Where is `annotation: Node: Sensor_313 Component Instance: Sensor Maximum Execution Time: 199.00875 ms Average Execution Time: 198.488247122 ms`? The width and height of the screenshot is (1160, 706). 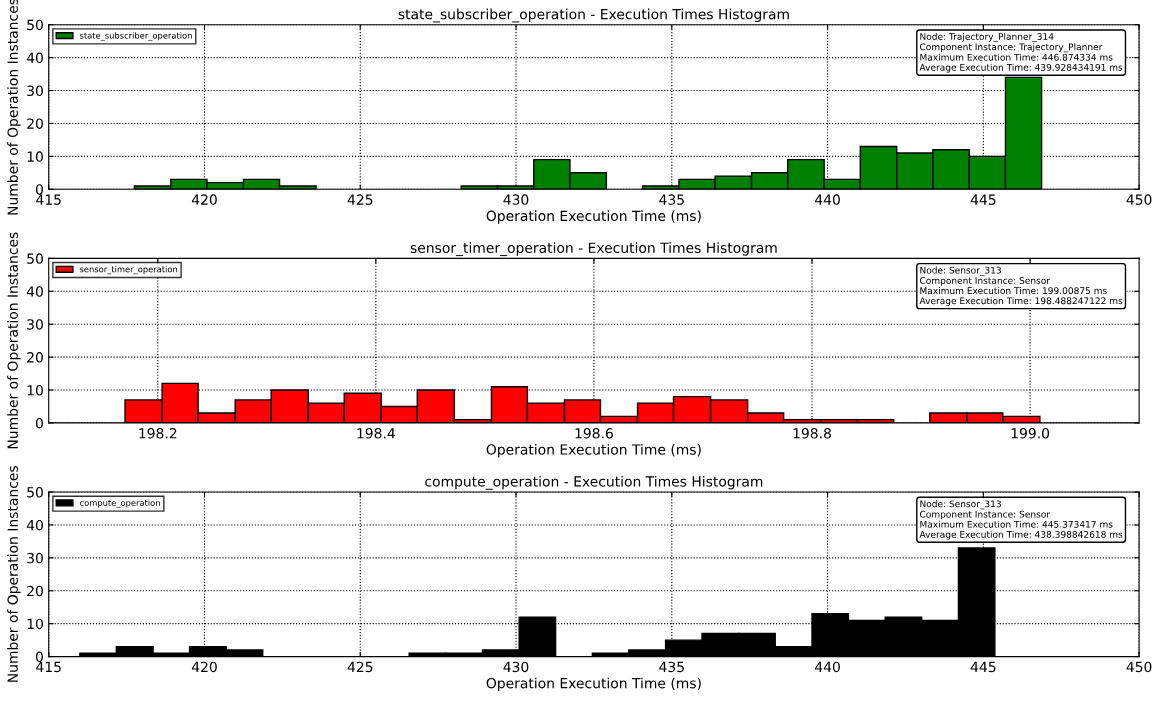
annotation: Node: Sensor_313 Component Instance: Sensor Maximum Execution Time: 199.00875 ms Average Execution Time: 198.488247122 ms is located at coordinates (1021, 286).